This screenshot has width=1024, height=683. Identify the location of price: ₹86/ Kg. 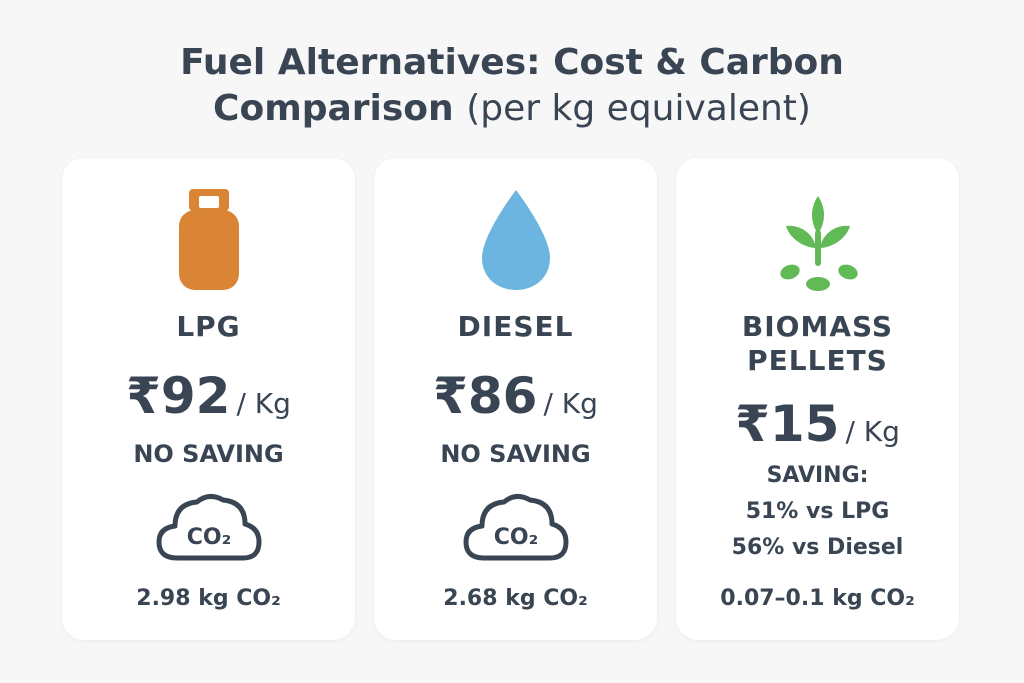
(515, 396).